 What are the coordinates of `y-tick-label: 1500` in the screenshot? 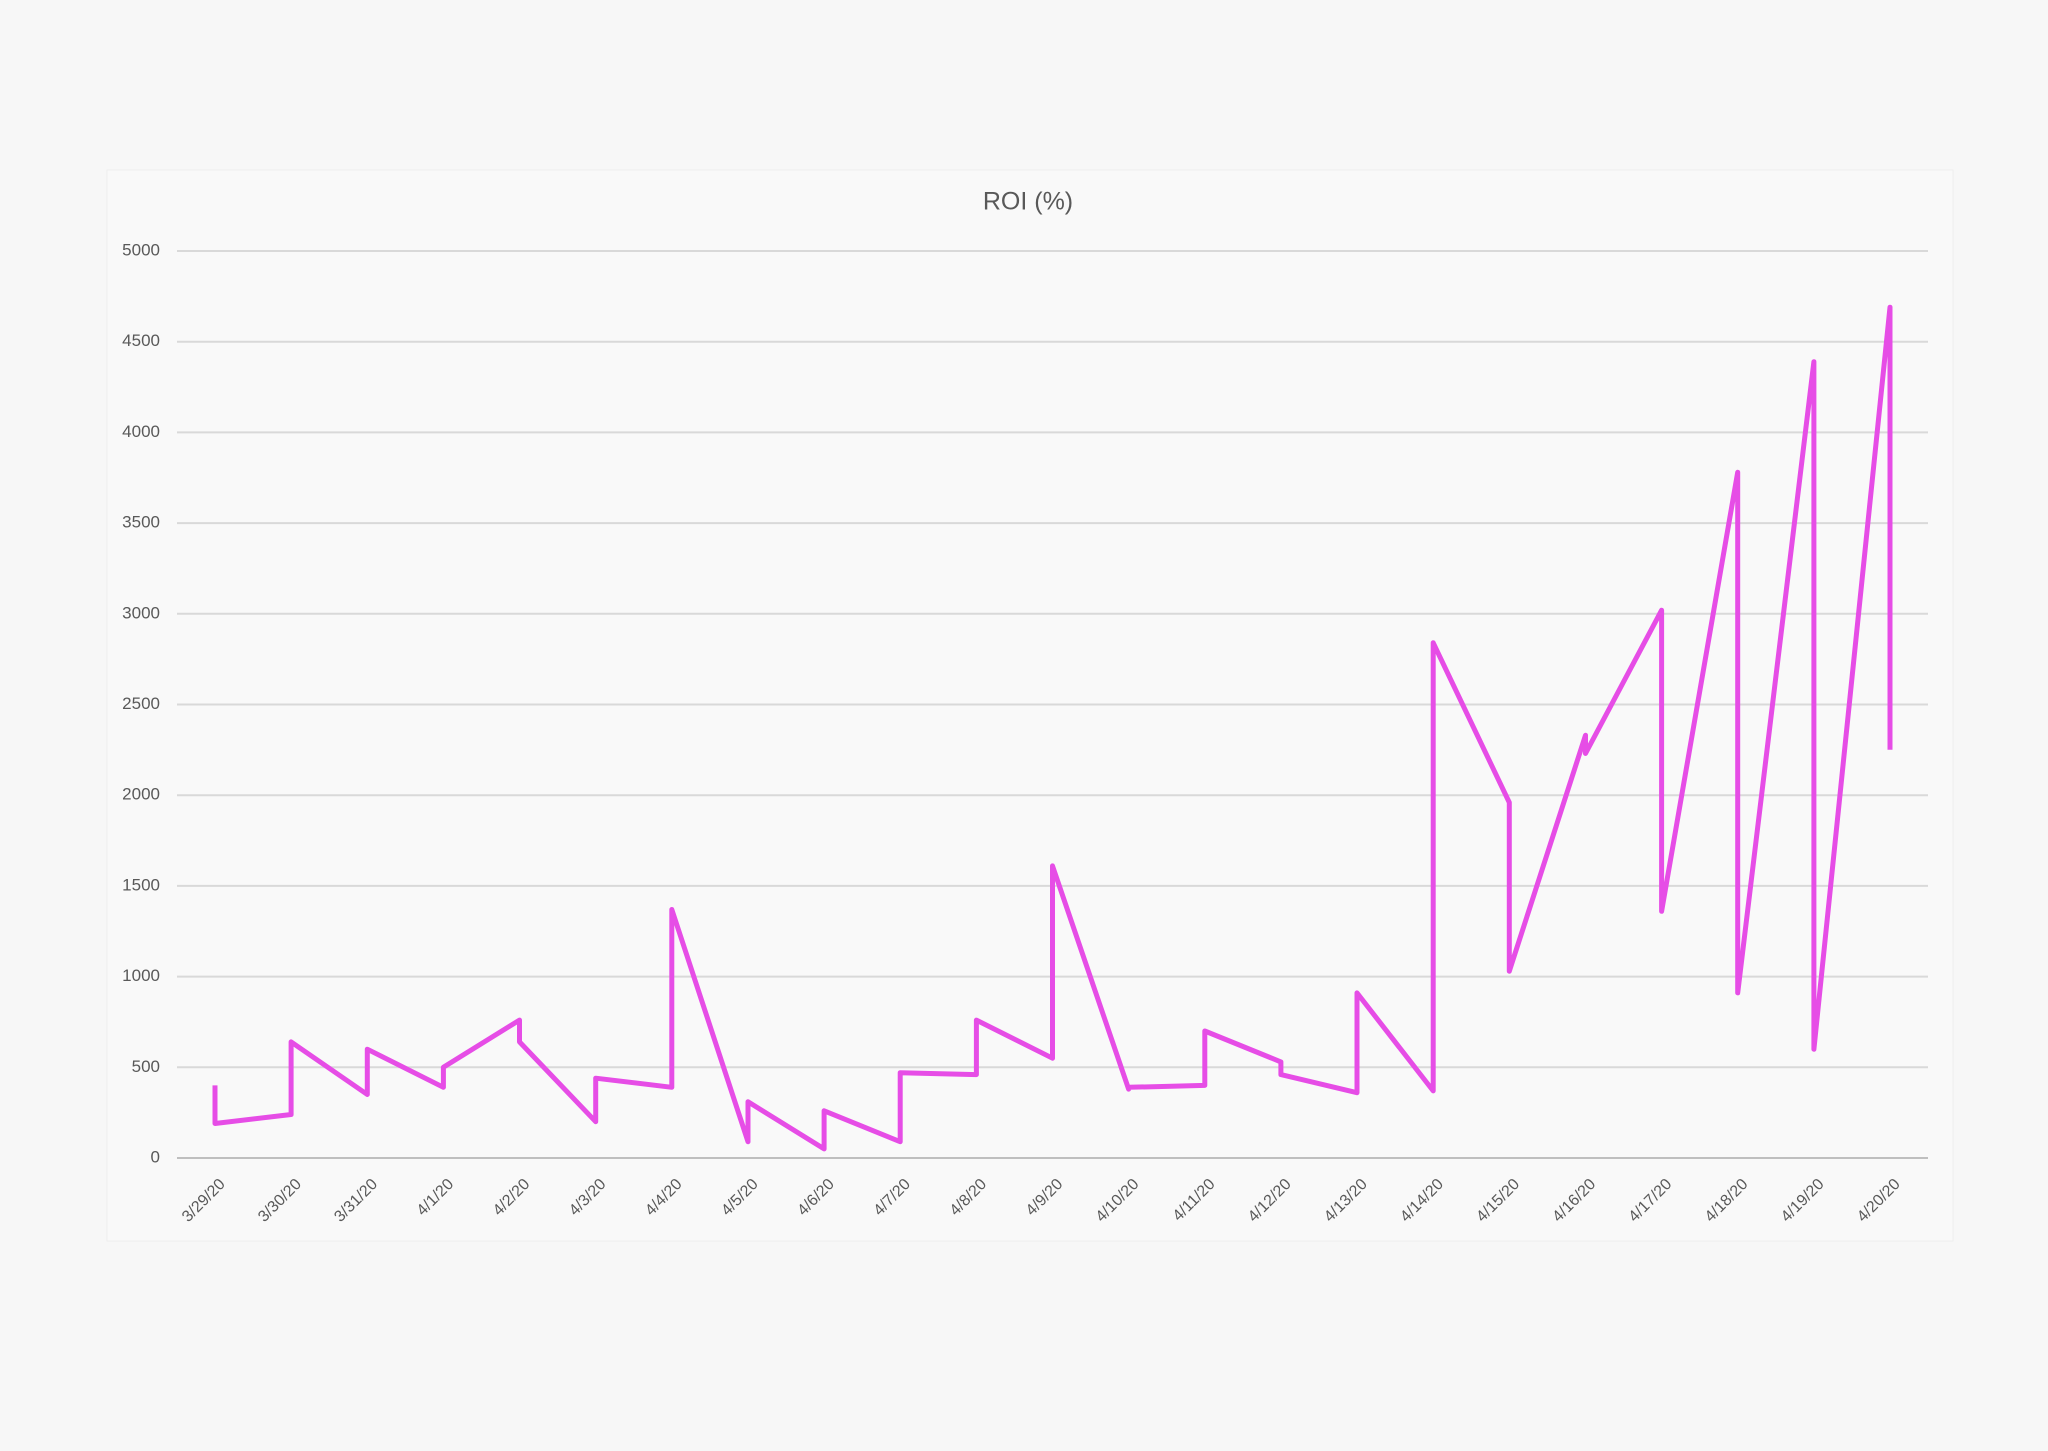 It's located at (141, 884).